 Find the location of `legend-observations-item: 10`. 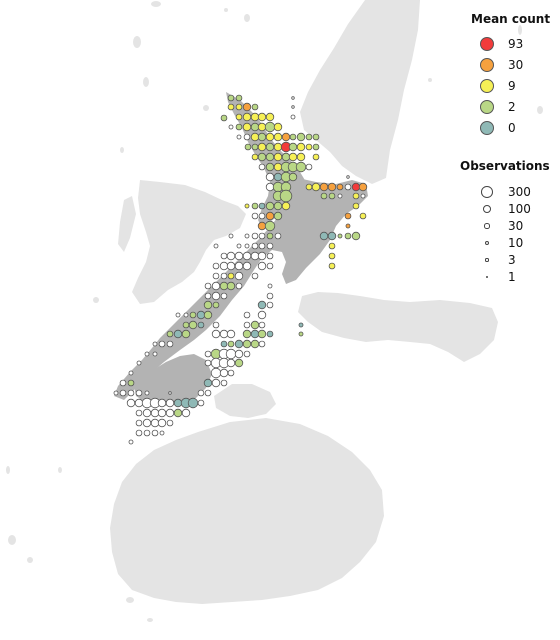

legend-observations-item: 10 is located at coordinates (498, 243).